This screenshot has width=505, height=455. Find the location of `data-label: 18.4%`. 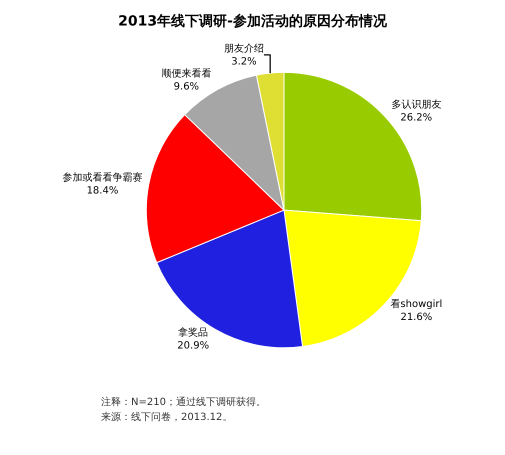

data-label: 18.4% is located at coordinates (102, 191).